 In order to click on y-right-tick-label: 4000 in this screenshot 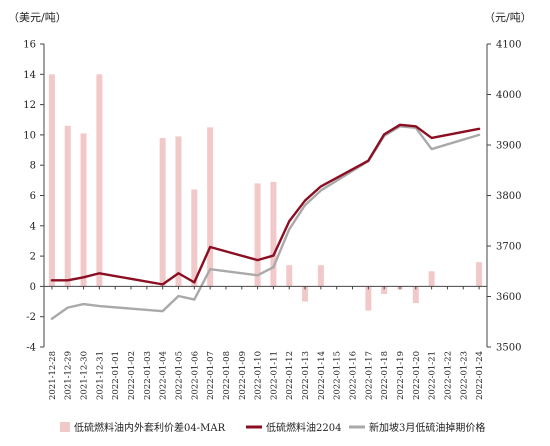, I will do `click(508, 95)`.